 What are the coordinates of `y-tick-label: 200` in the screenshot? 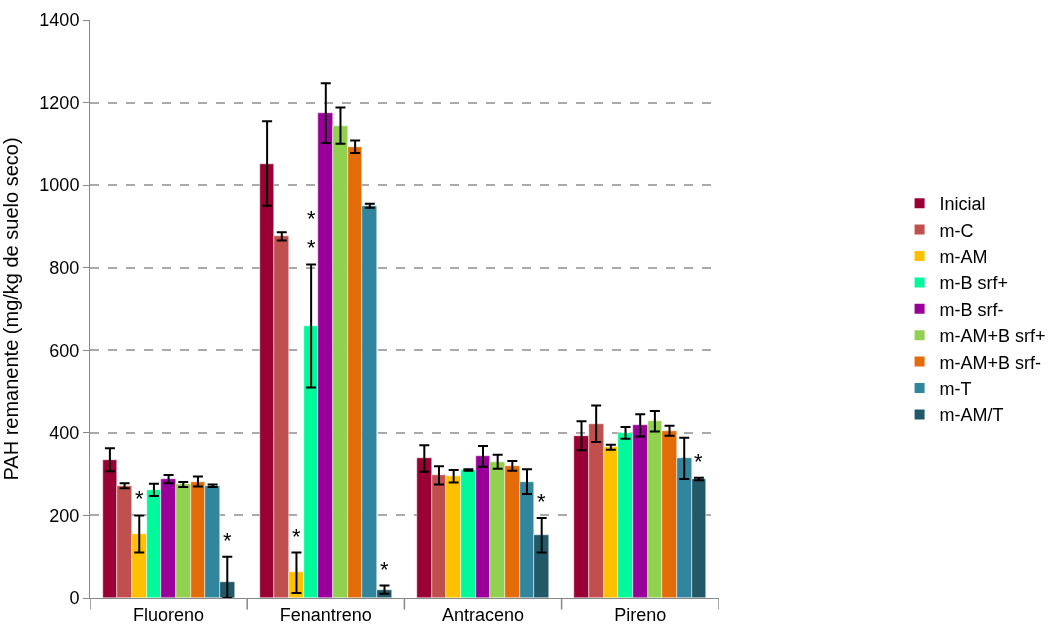 It's located at (64, 515).